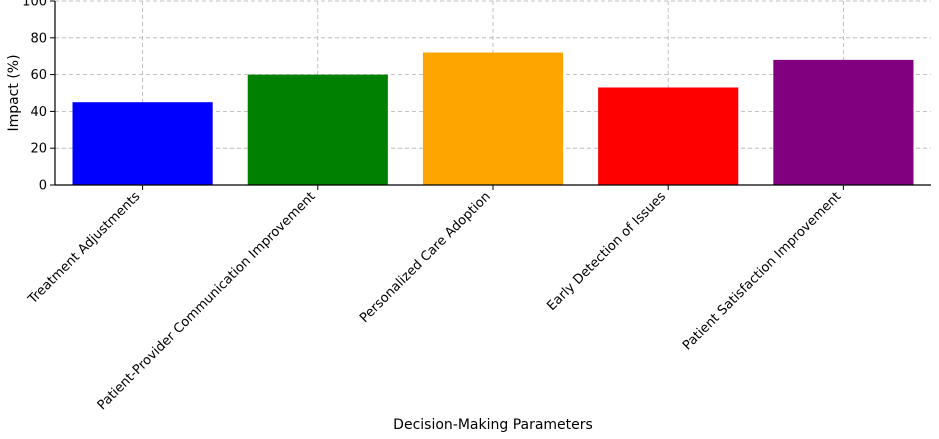 The height and width of the screenshot is (439, 939). What do you see at coordinates (38, 38) in the screenshot?
I see `y-tick-label: 80` at bounding box center [38, 38].